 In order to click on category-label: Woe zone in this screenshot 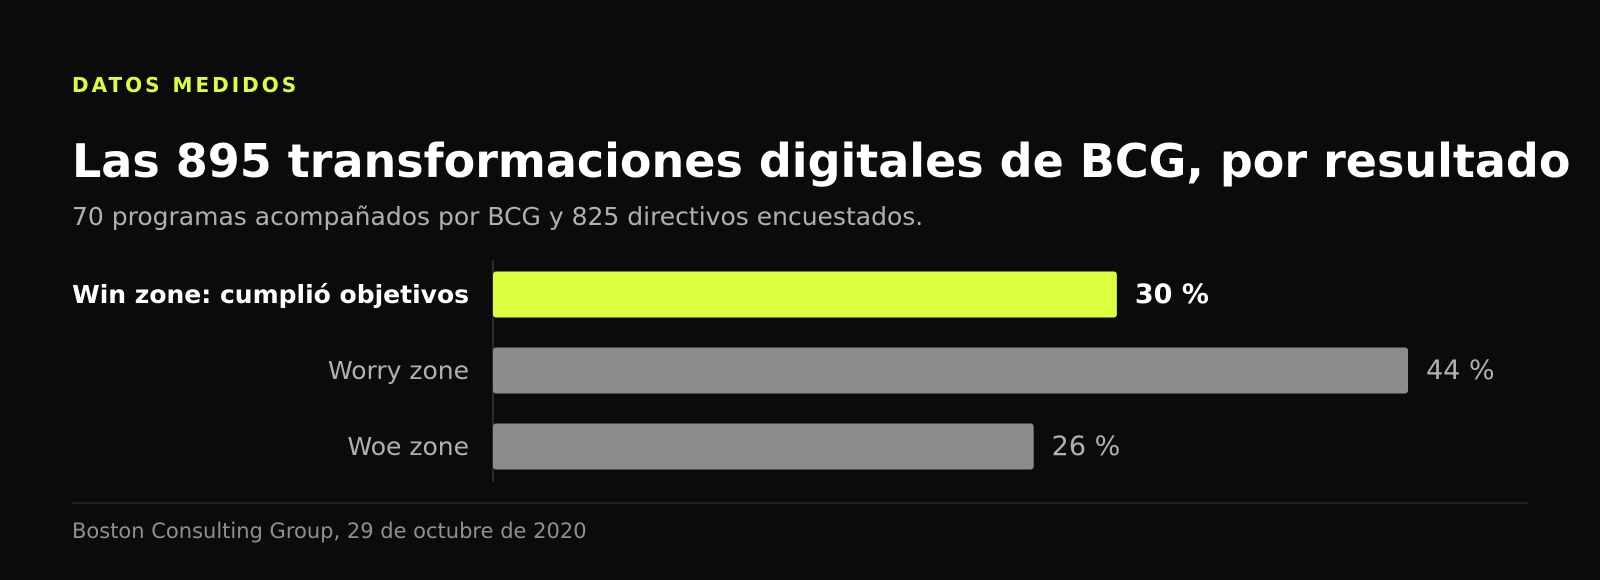, I will do `click(408, 446)`.